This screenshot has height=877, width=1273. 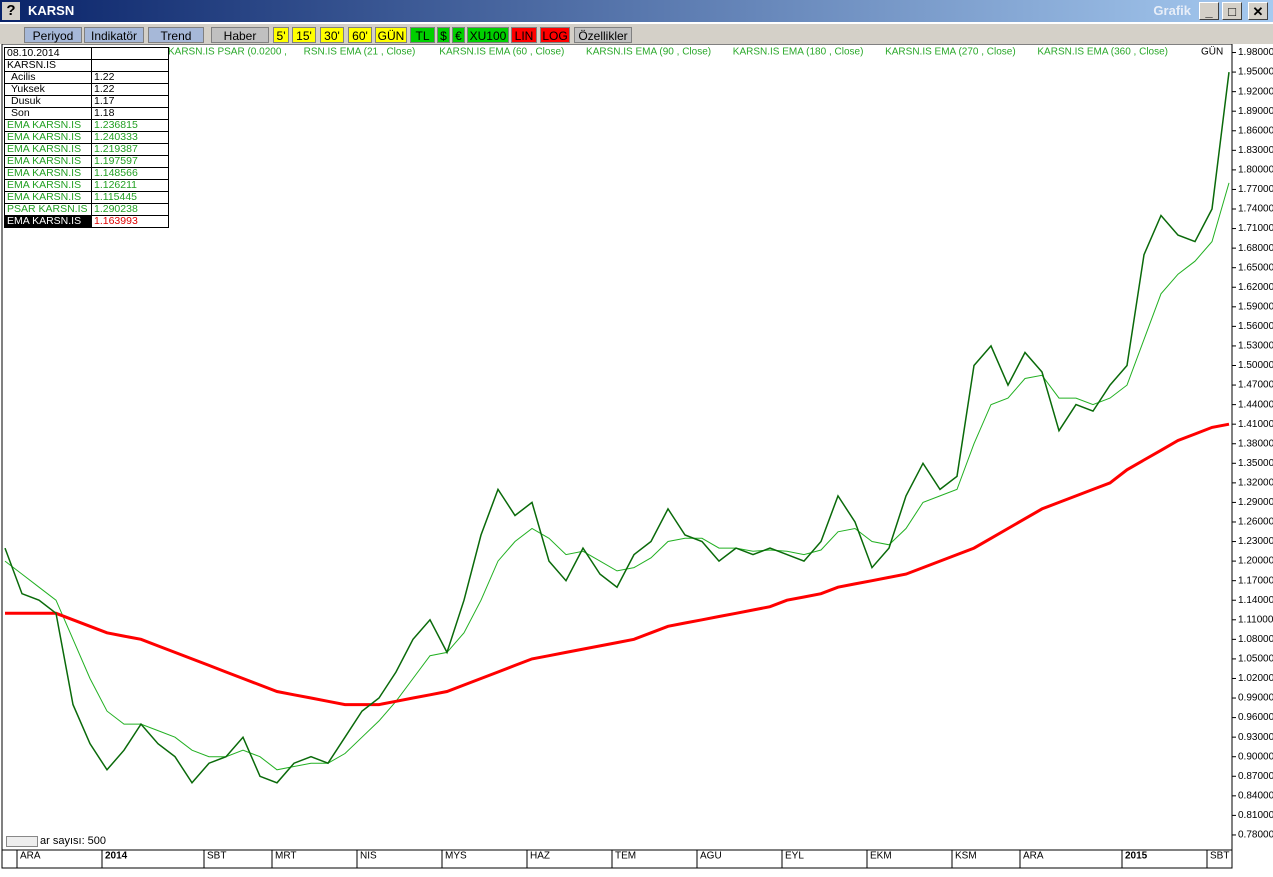 I want to click on info-row: EMA KARSN.IS 1.219387, so click(x=86, y=149).